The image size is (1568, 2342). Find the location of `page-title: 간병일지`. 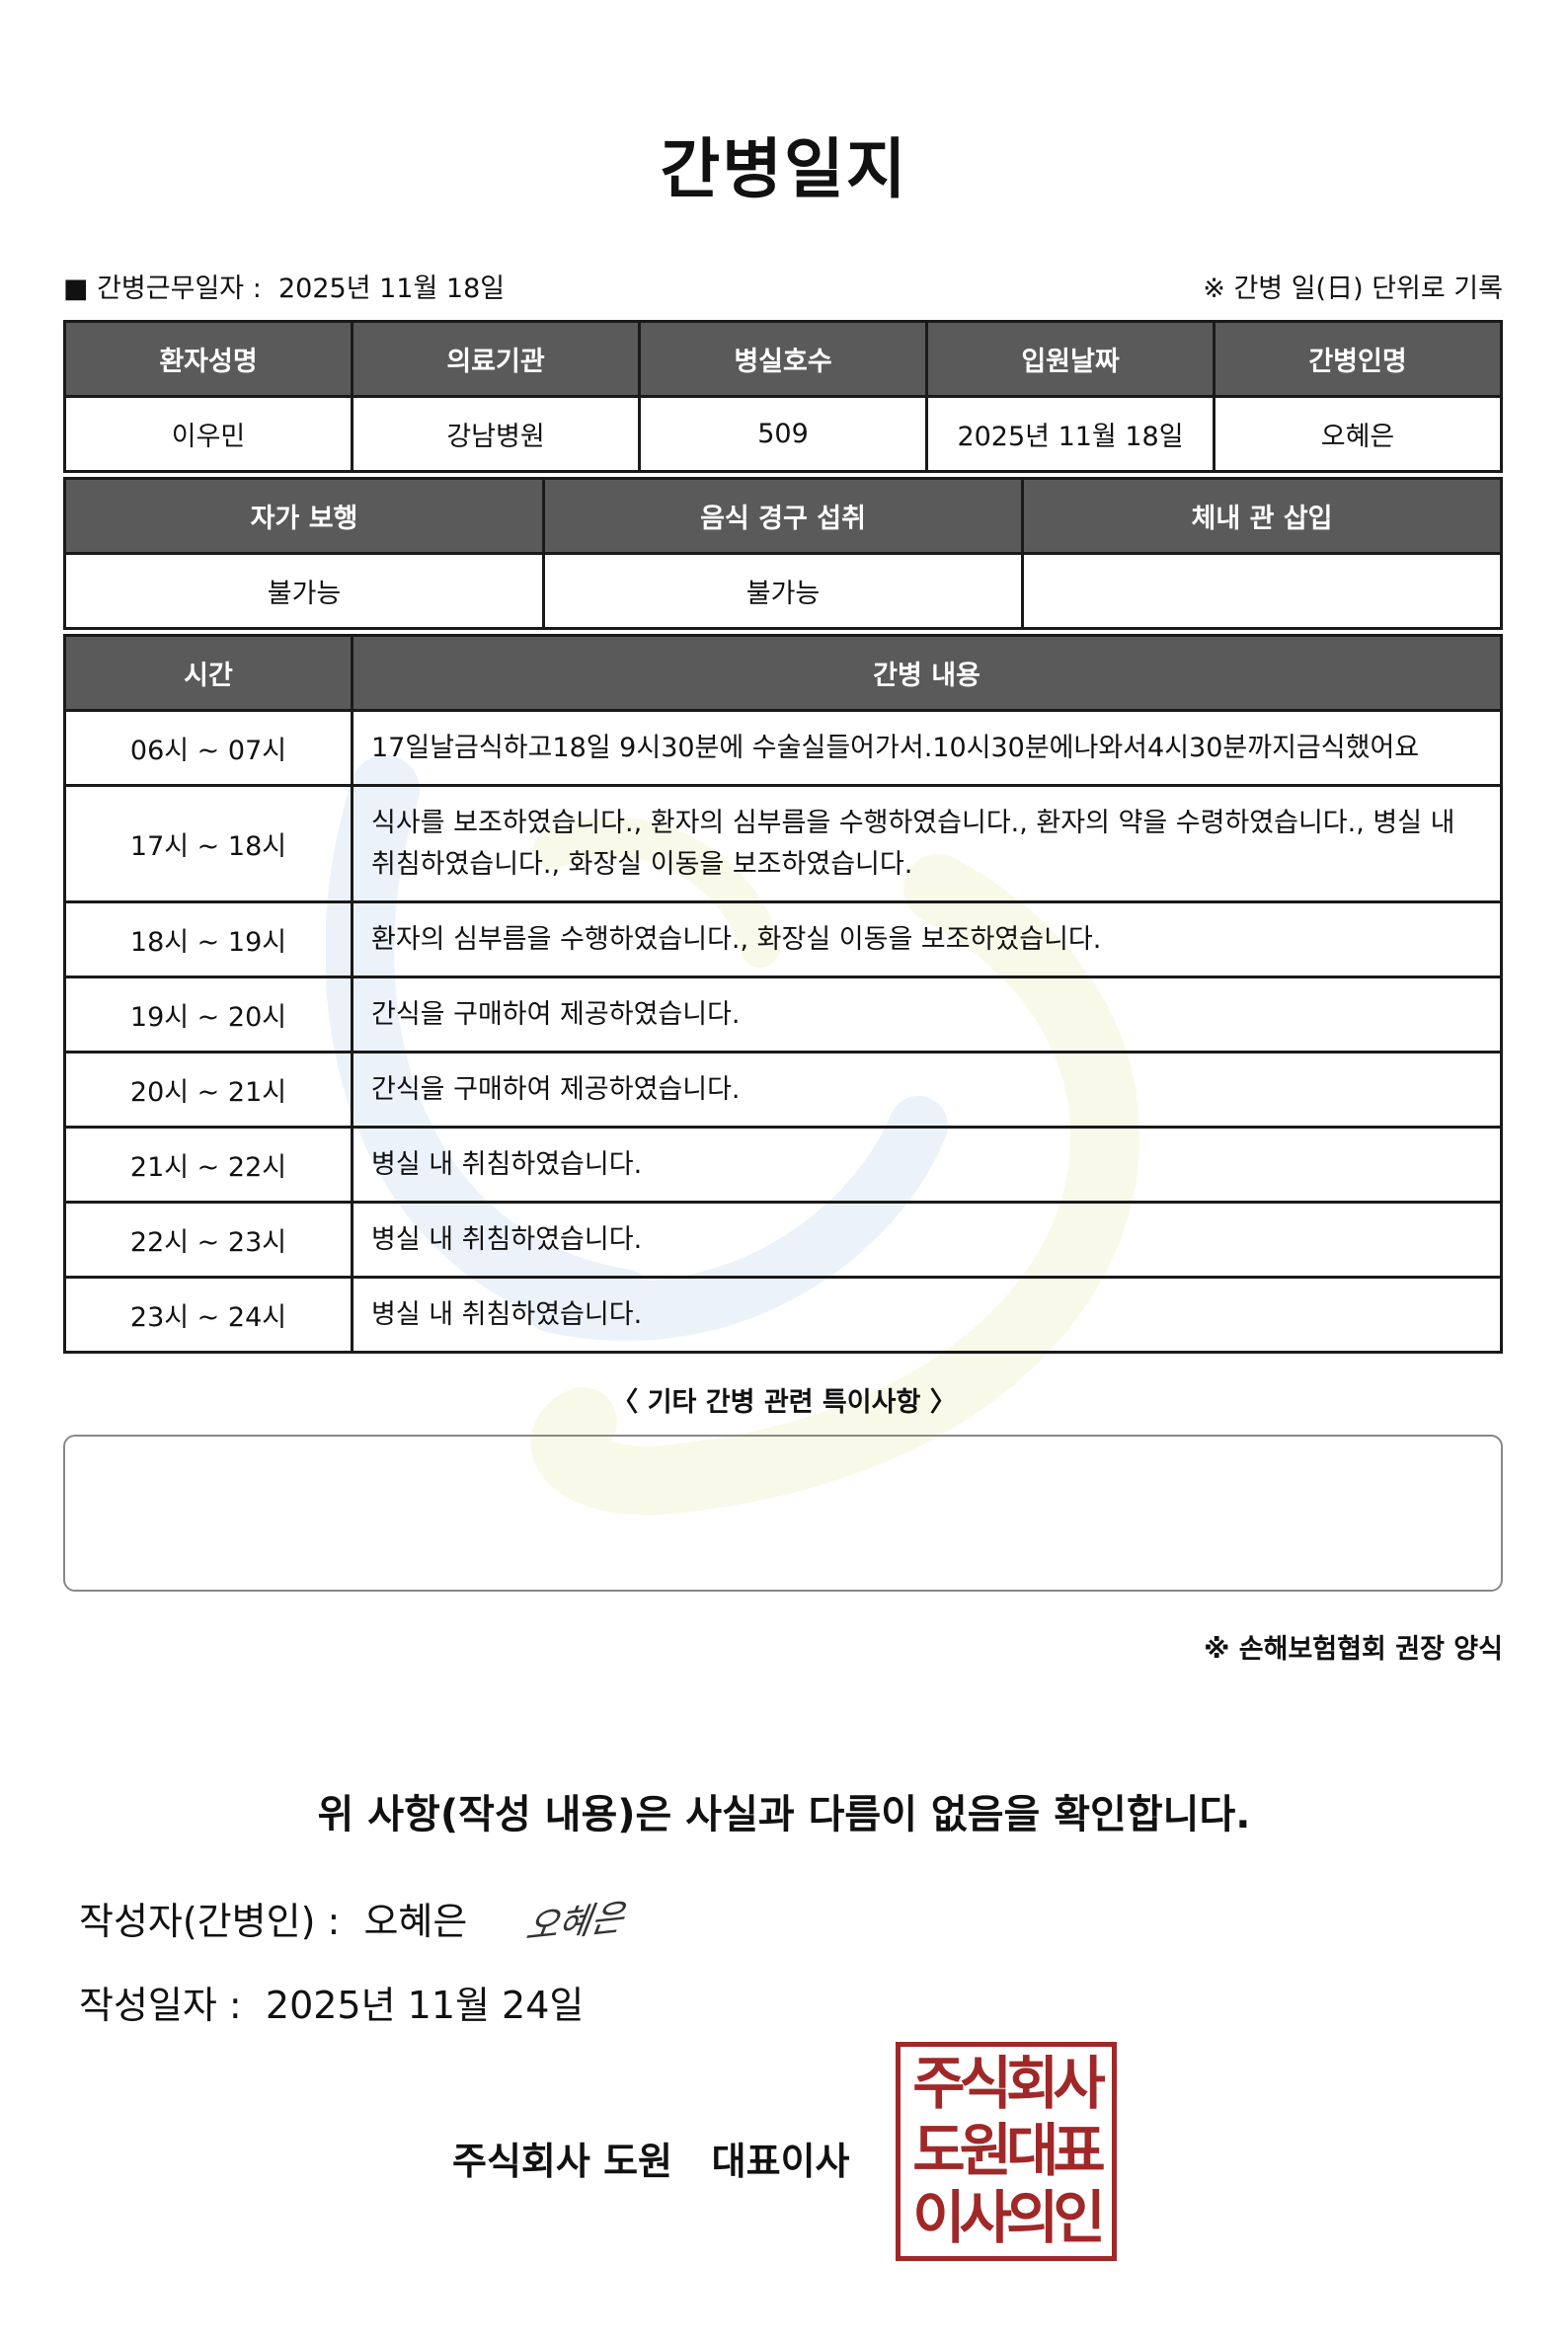

page-title: 간병일지 is located at coordinates (784, 169).